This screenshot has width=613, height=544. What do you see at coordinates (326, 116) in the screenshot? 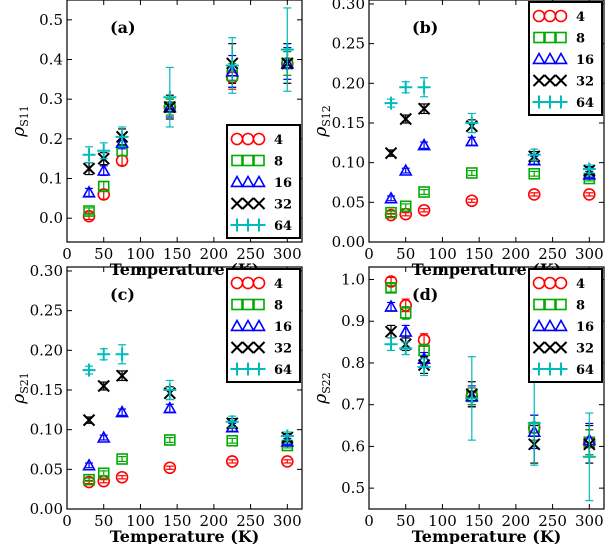
I see `y-axis-label-subscript: S12` at bounding box center [326, 116].